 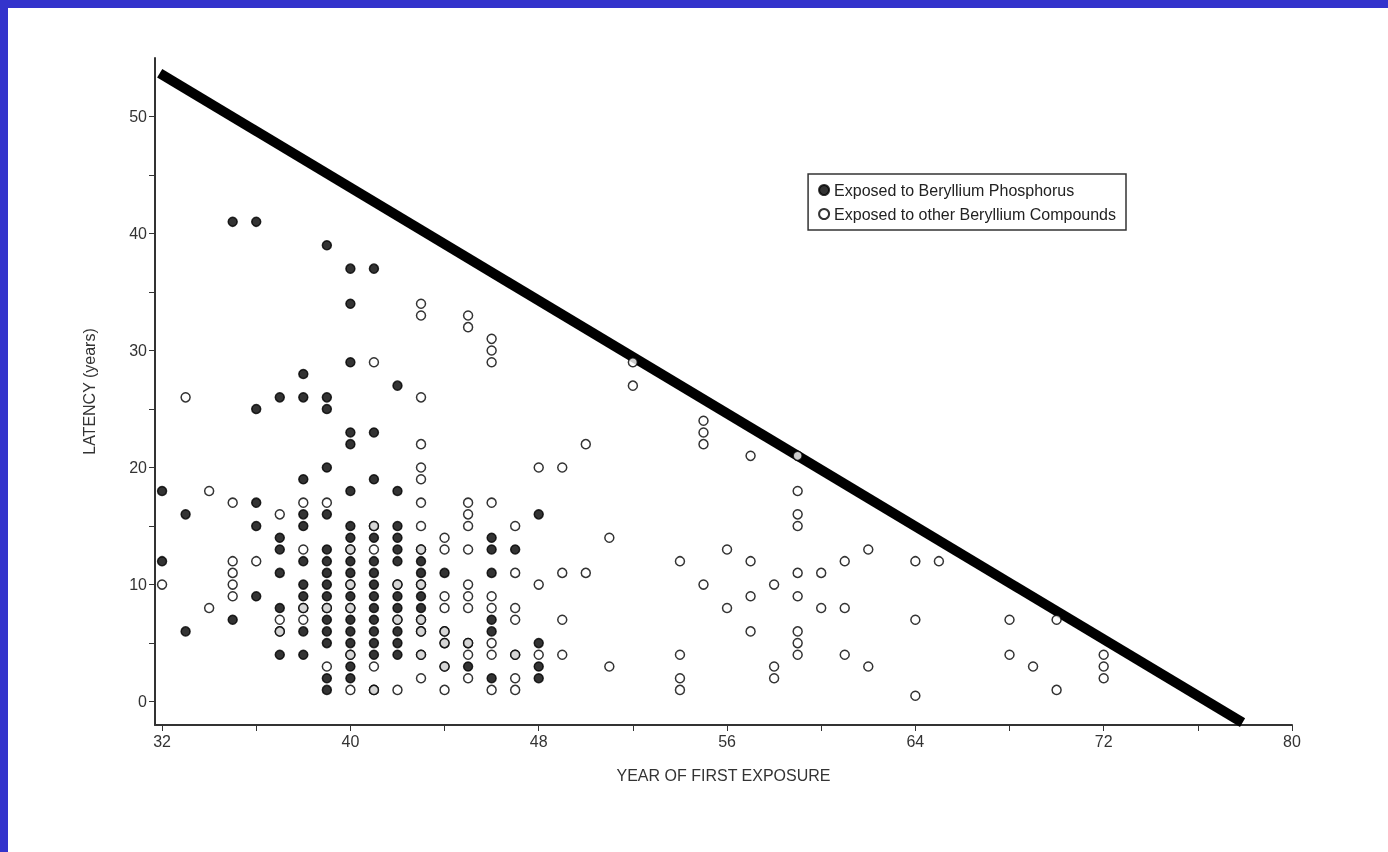 What do you see at coordinates (723, 775) in the screenshot?
I see `x-axis-title: YEAR OF FIRST EXPOSURE` at bounding box center [723, 775].